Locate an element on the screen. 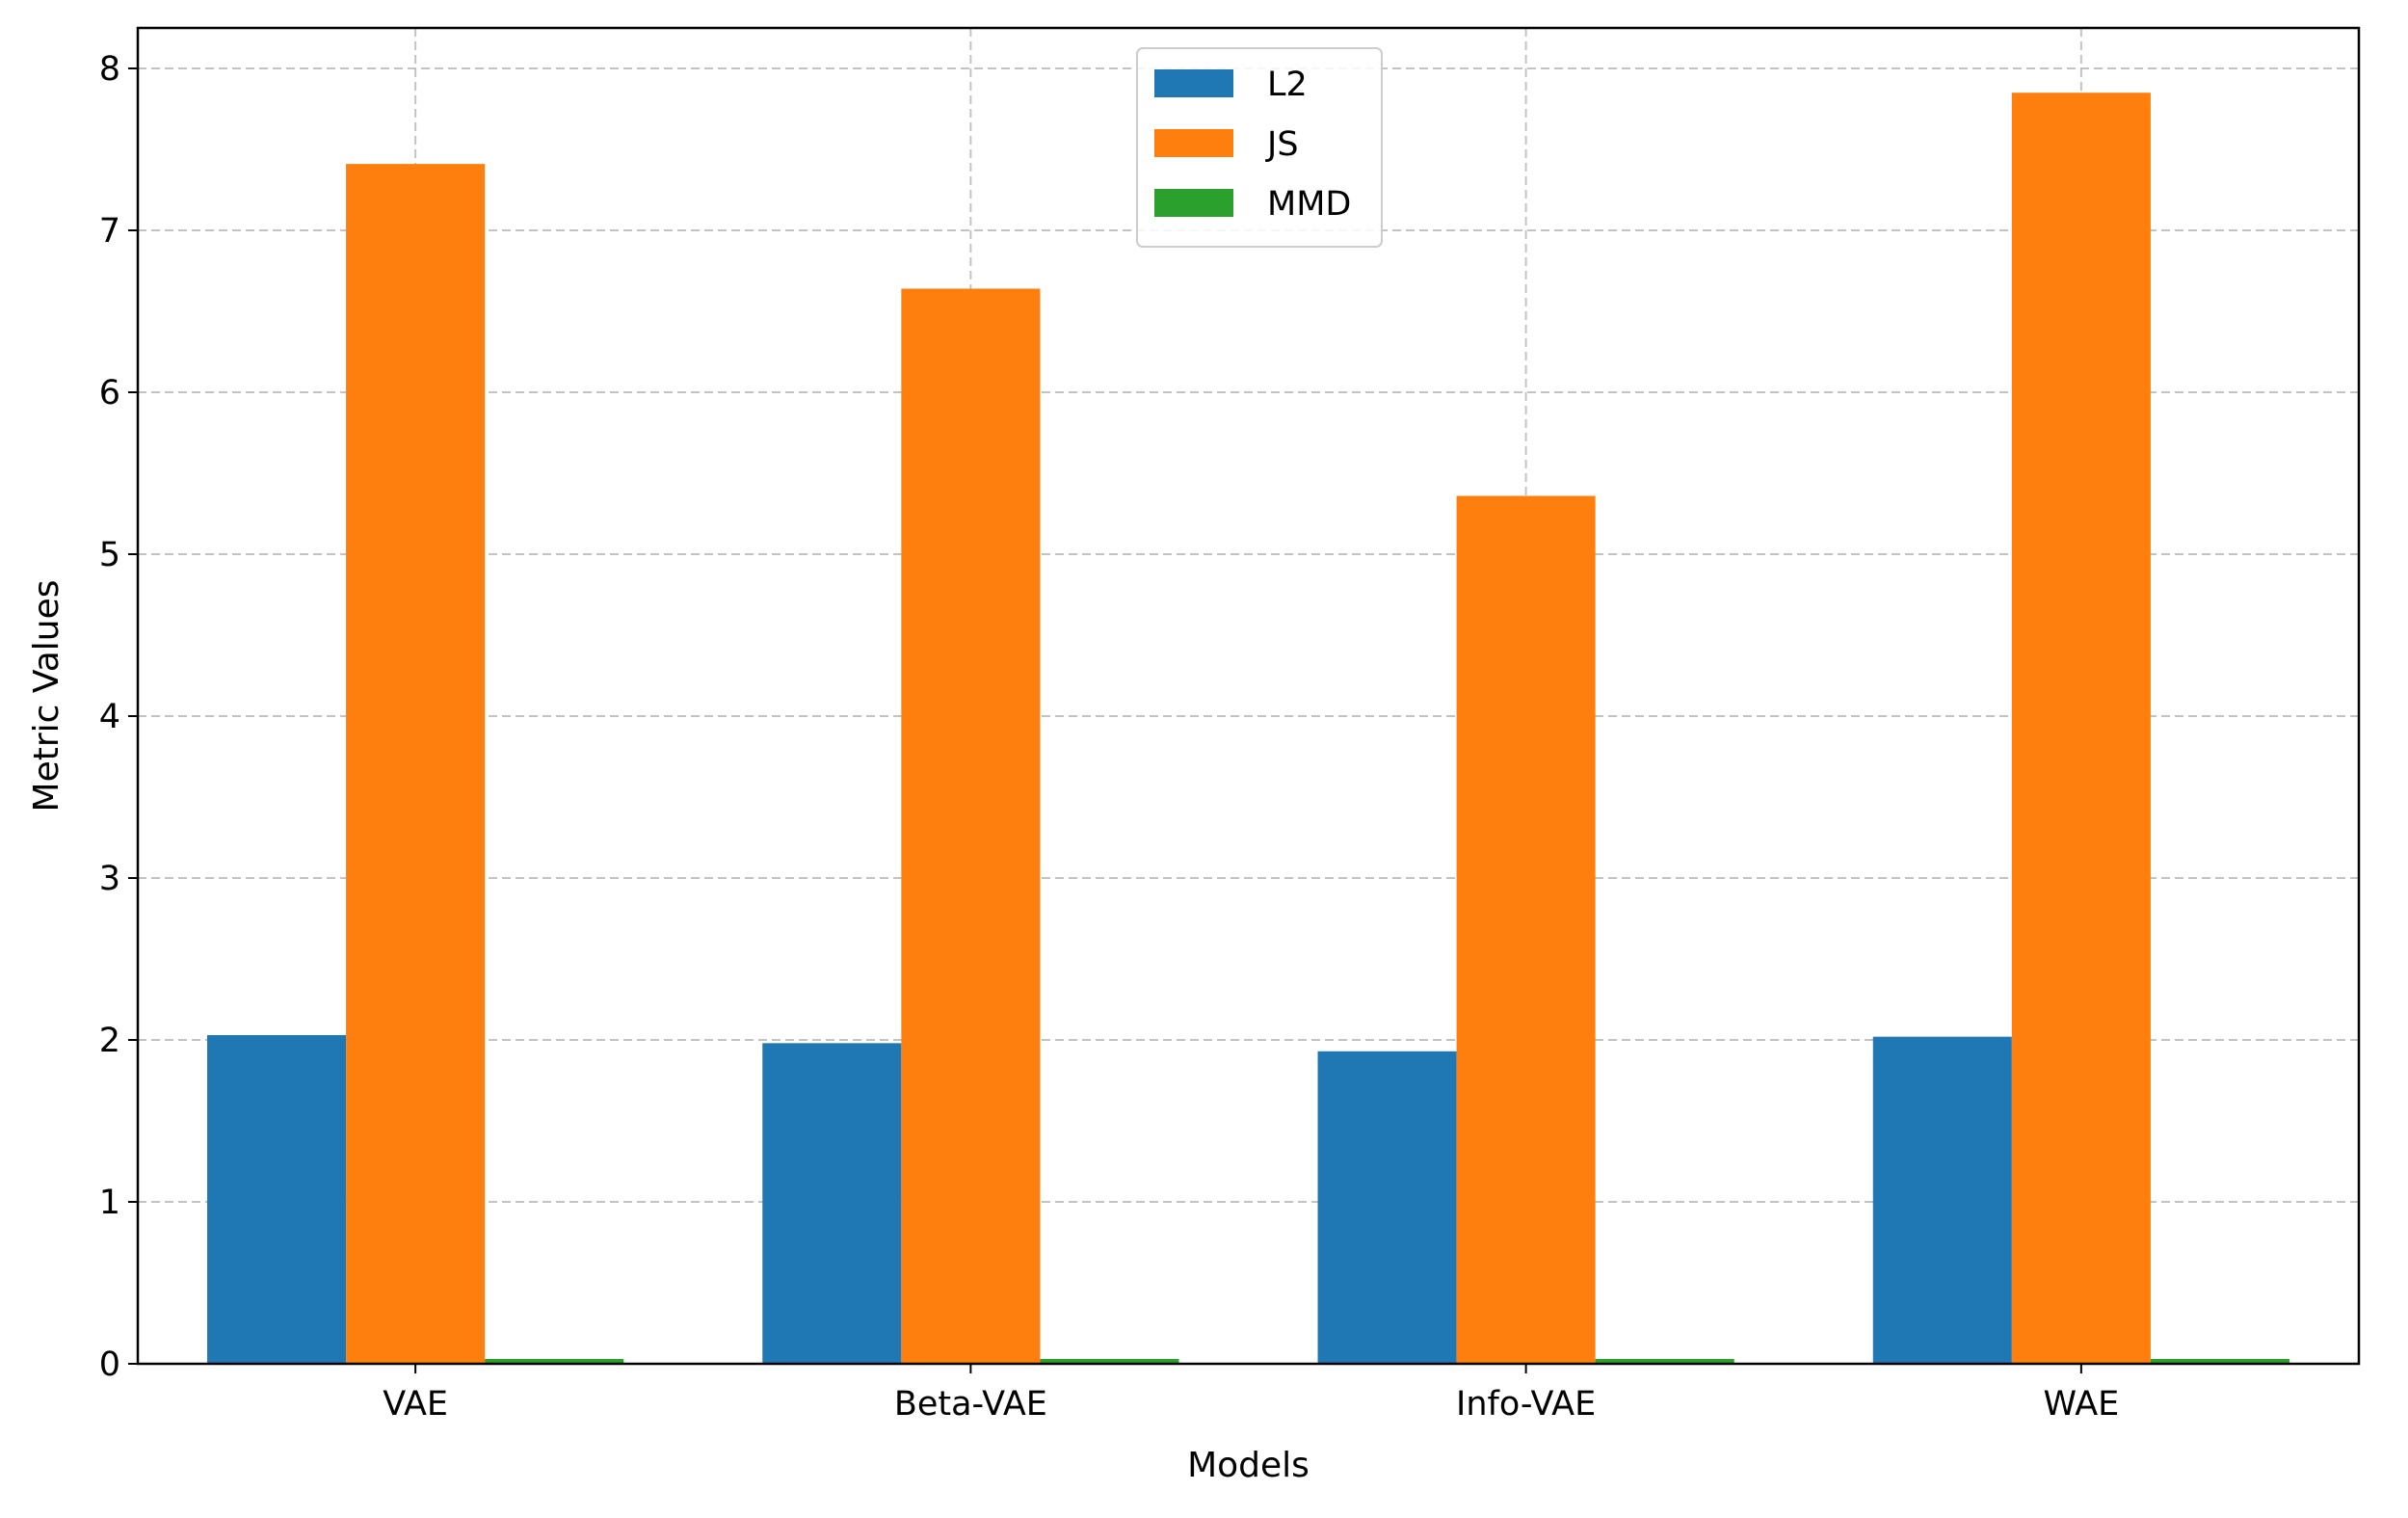 The width and height of the screenshot is (2408, 1518). y-tick-label: 5 is located at coordinates (110, 555).